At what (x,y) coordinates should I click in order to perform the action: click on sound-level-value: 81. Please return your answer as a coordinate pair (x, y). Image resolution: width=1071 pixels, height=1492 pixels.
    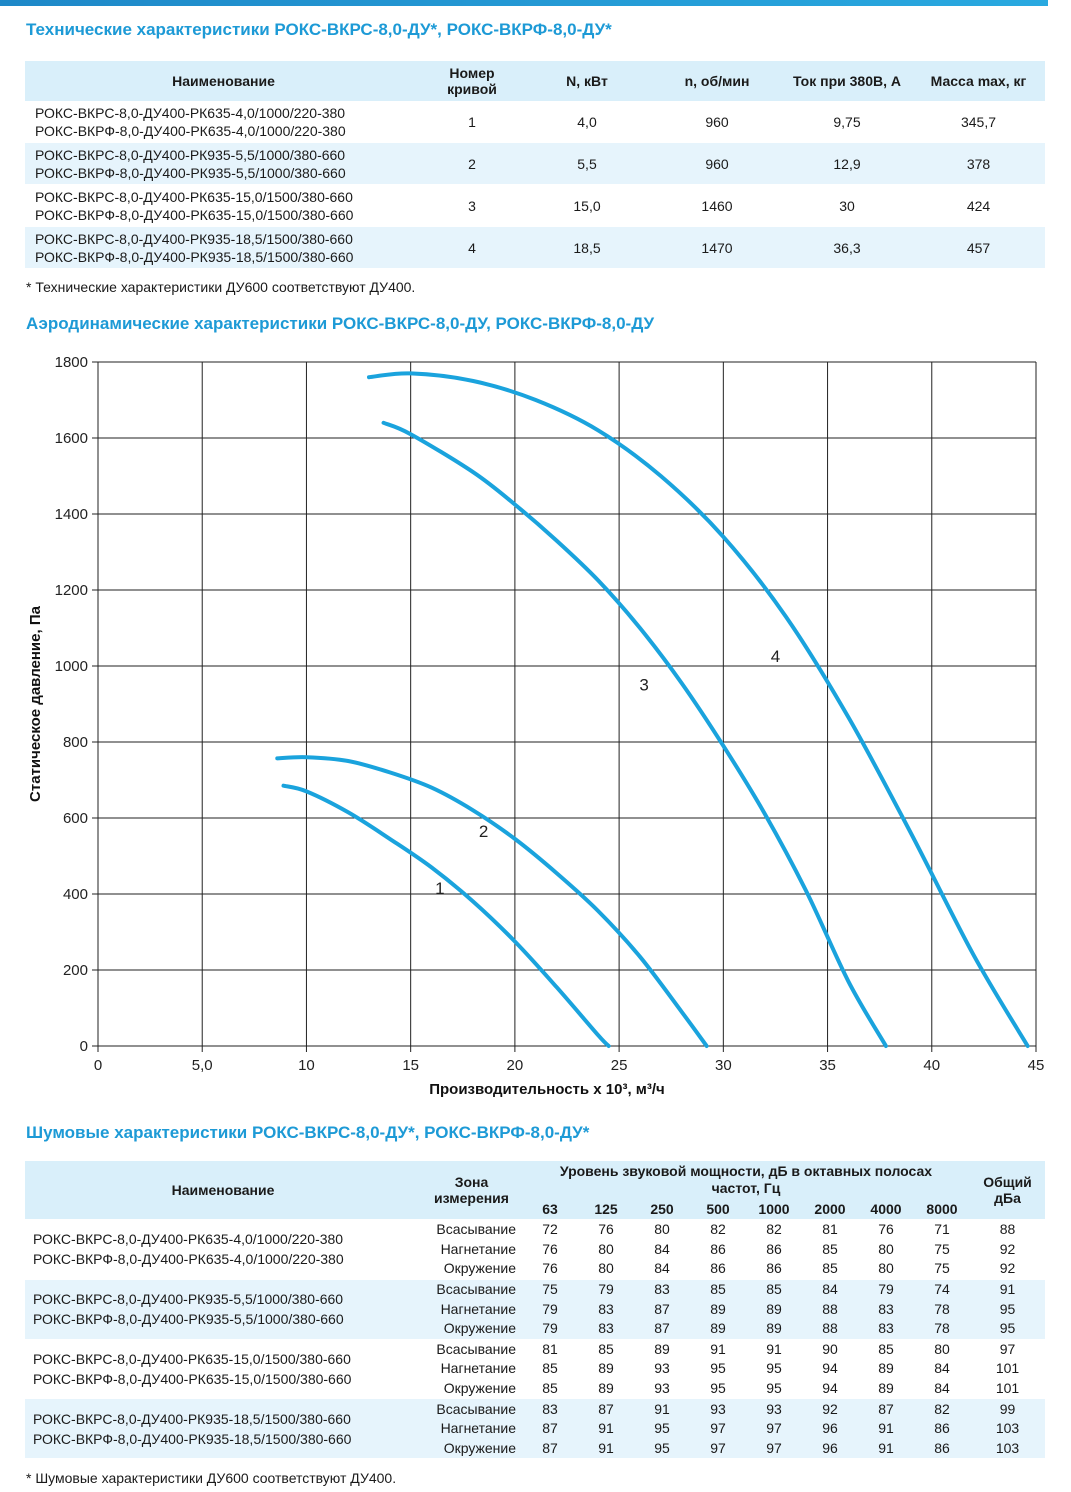
    Looking at the image, I should click on (550, 1349).